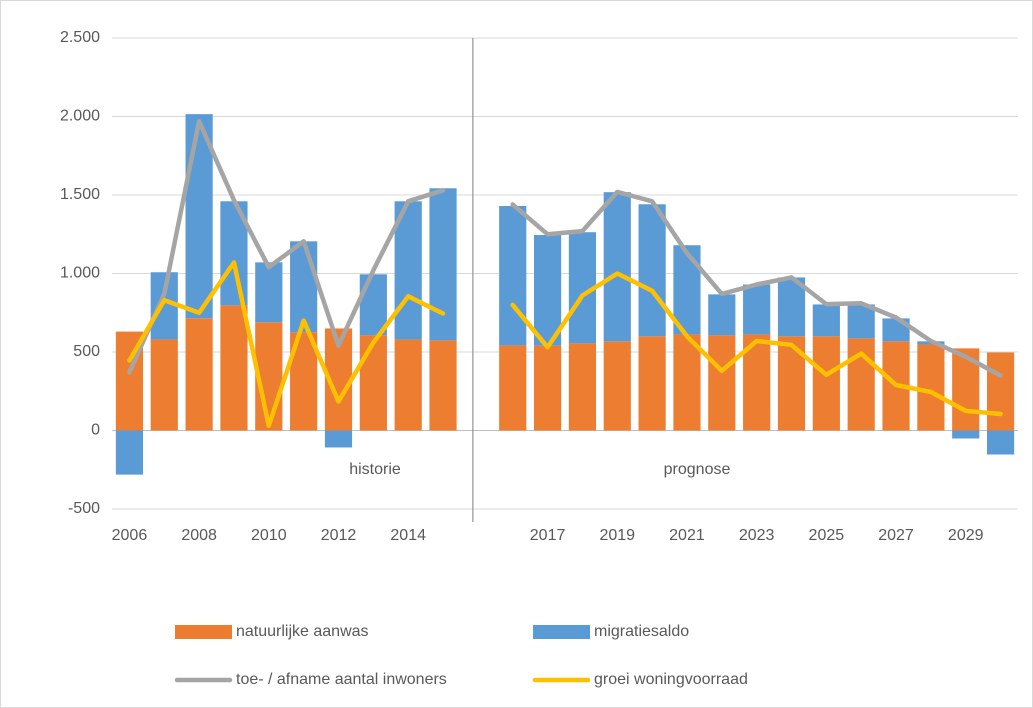 The image size is (1033, 708). I want to click on x-tick-label: 2021, so click(687, 535).